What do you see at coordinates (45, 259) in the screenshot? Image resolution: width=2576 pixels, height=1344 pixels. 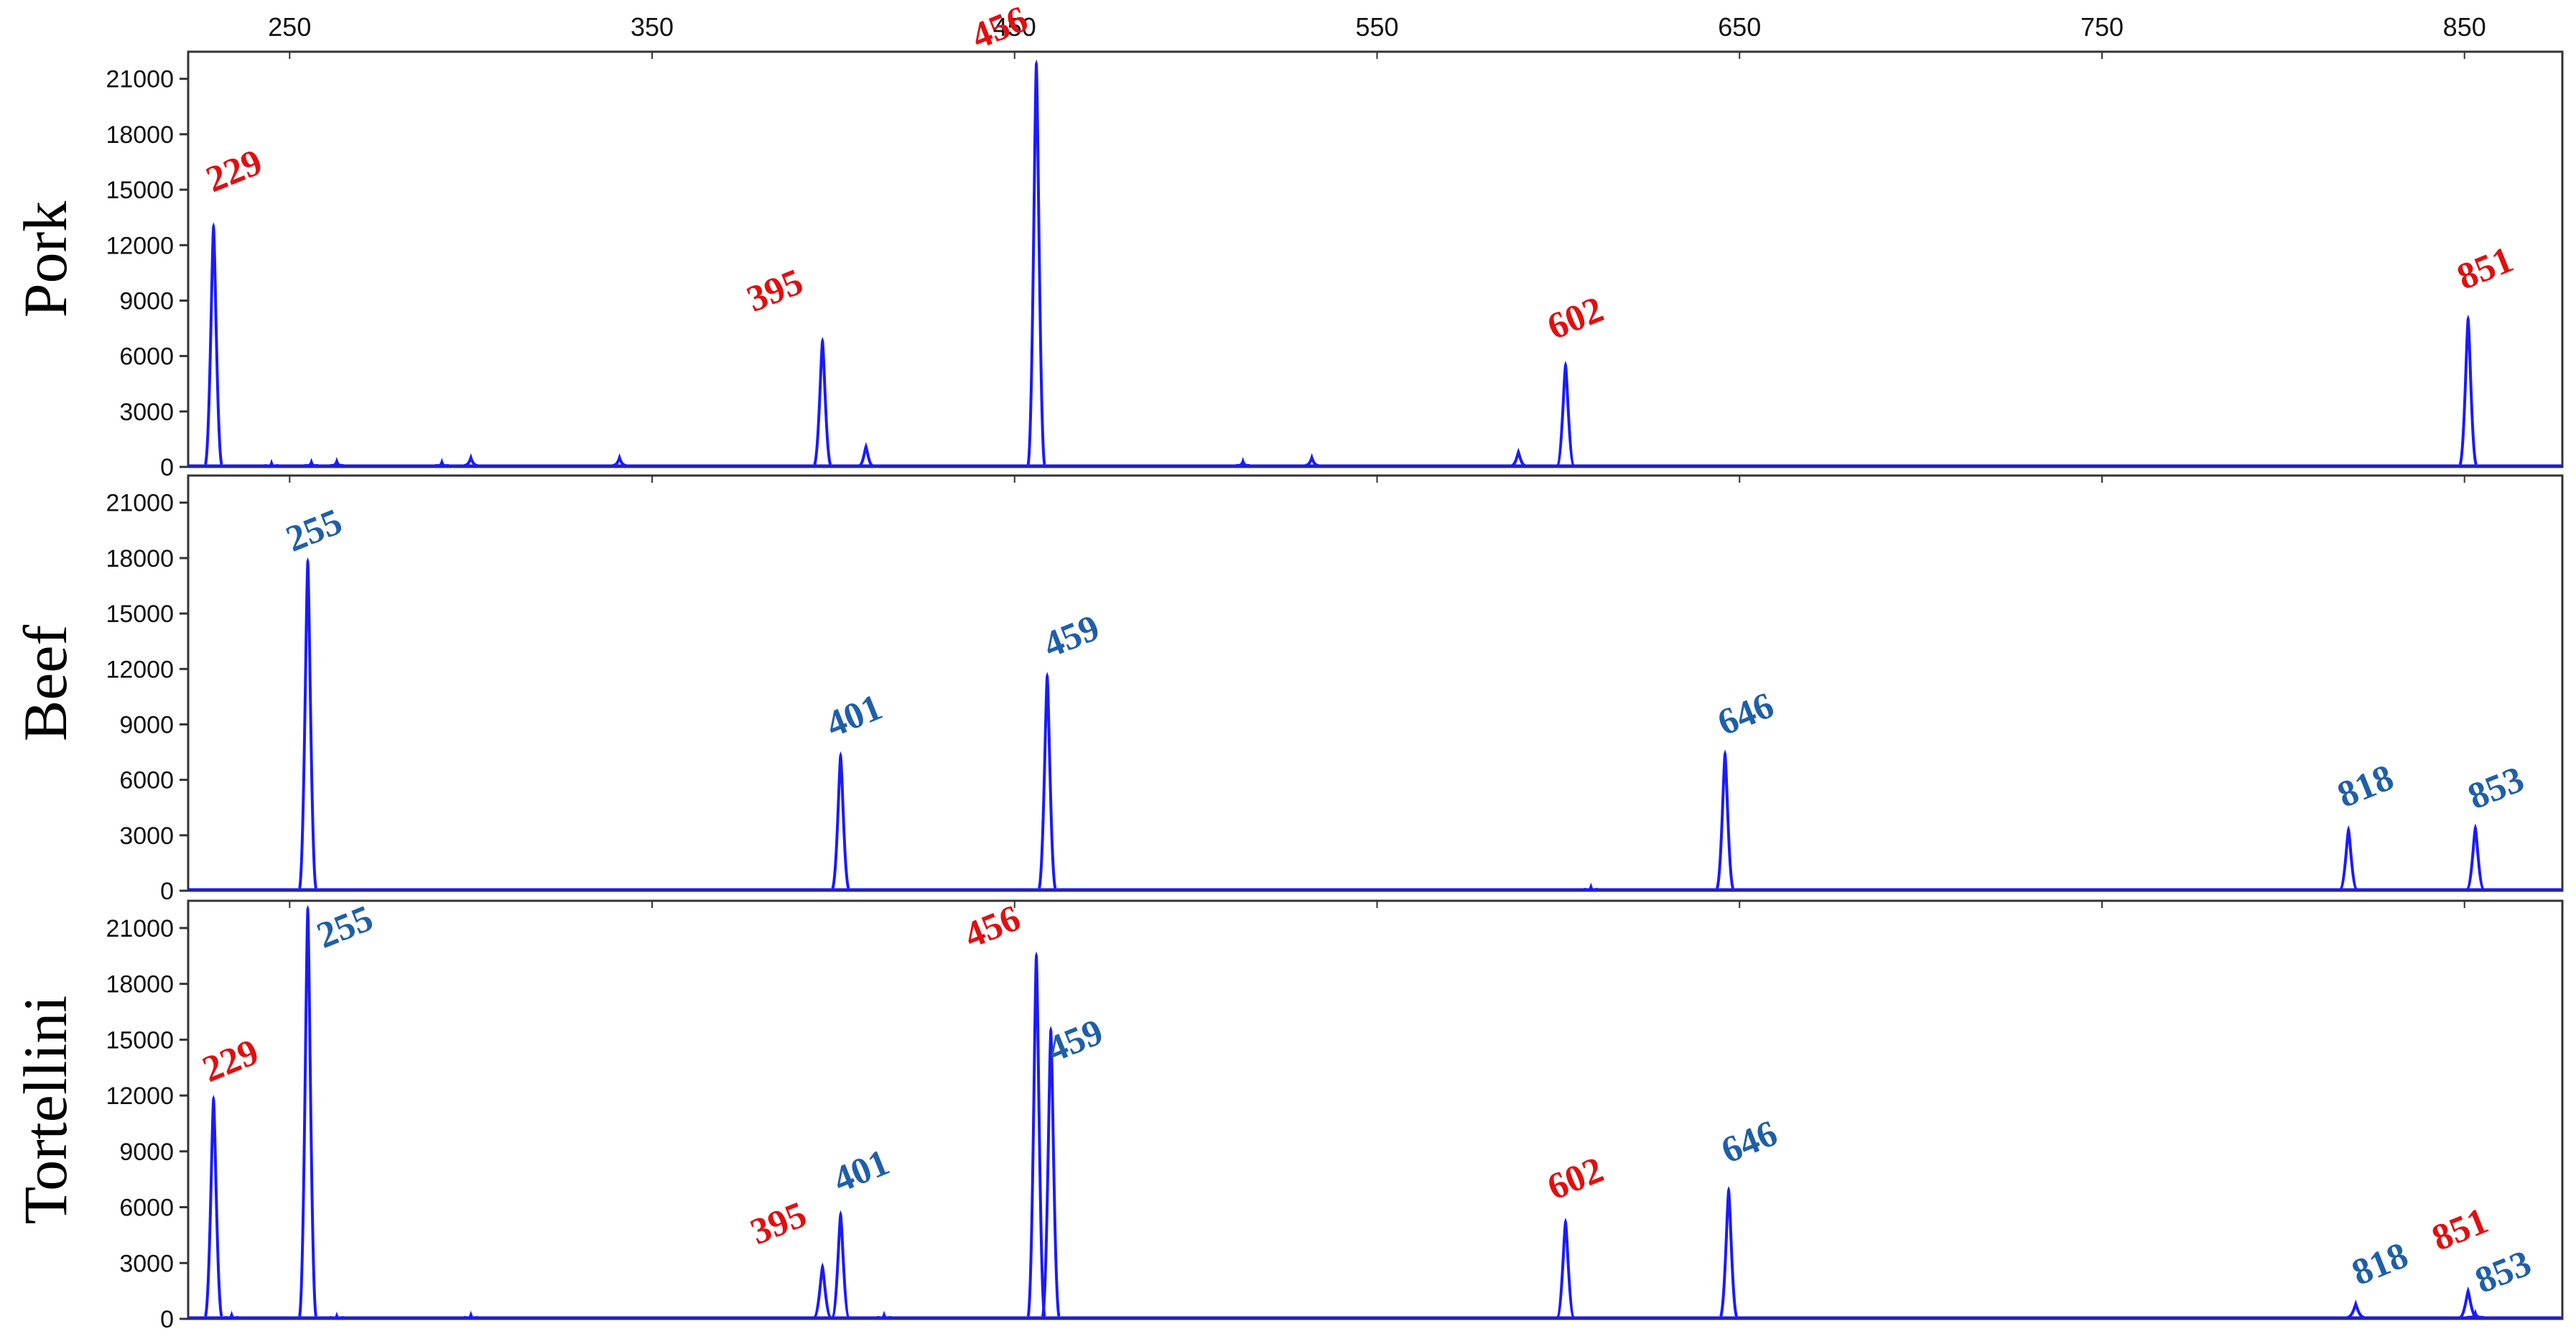 I see `panel-label: Pork` at bounding box center [45, 259].